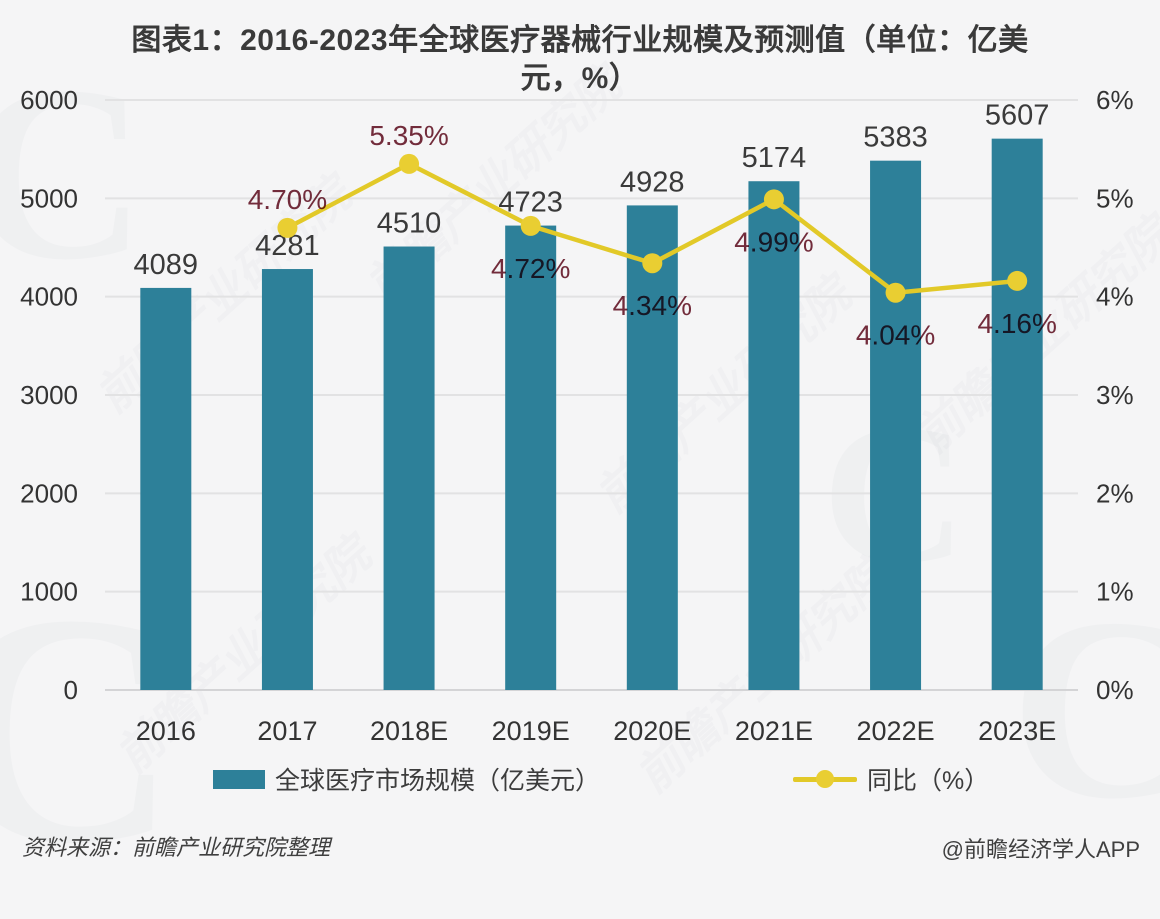 This screenshot has width=1160, height=919. I want to click on bar-value-label: 4928, so click(652, 182).